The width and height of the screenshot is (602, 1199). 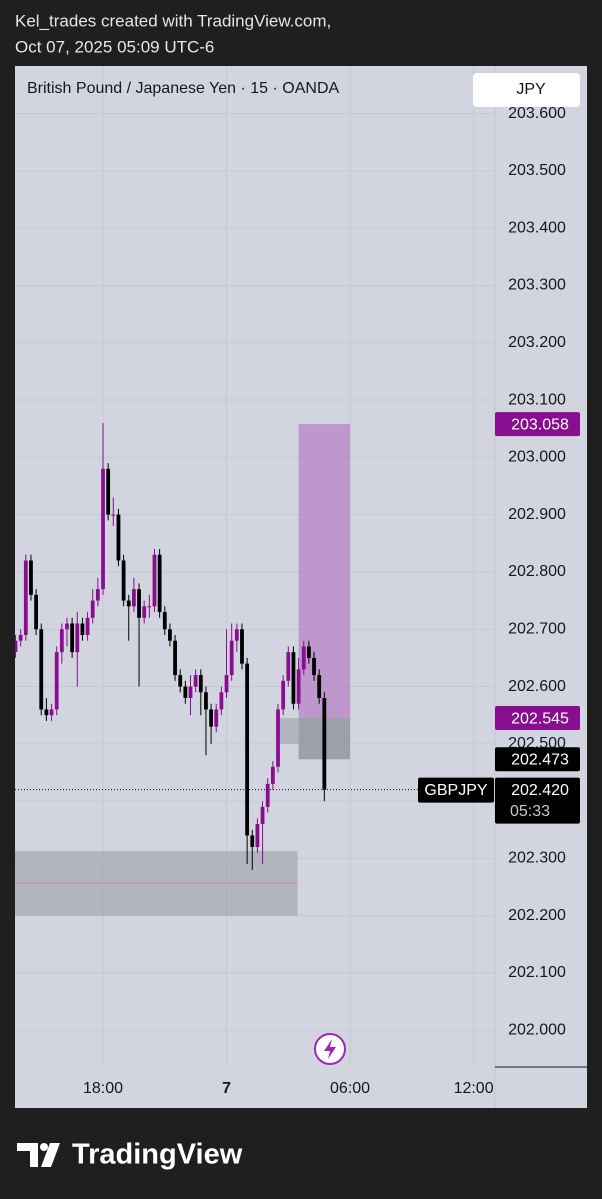 I want to click on y-tick-label: 202.800, so click(x=537, y=571).